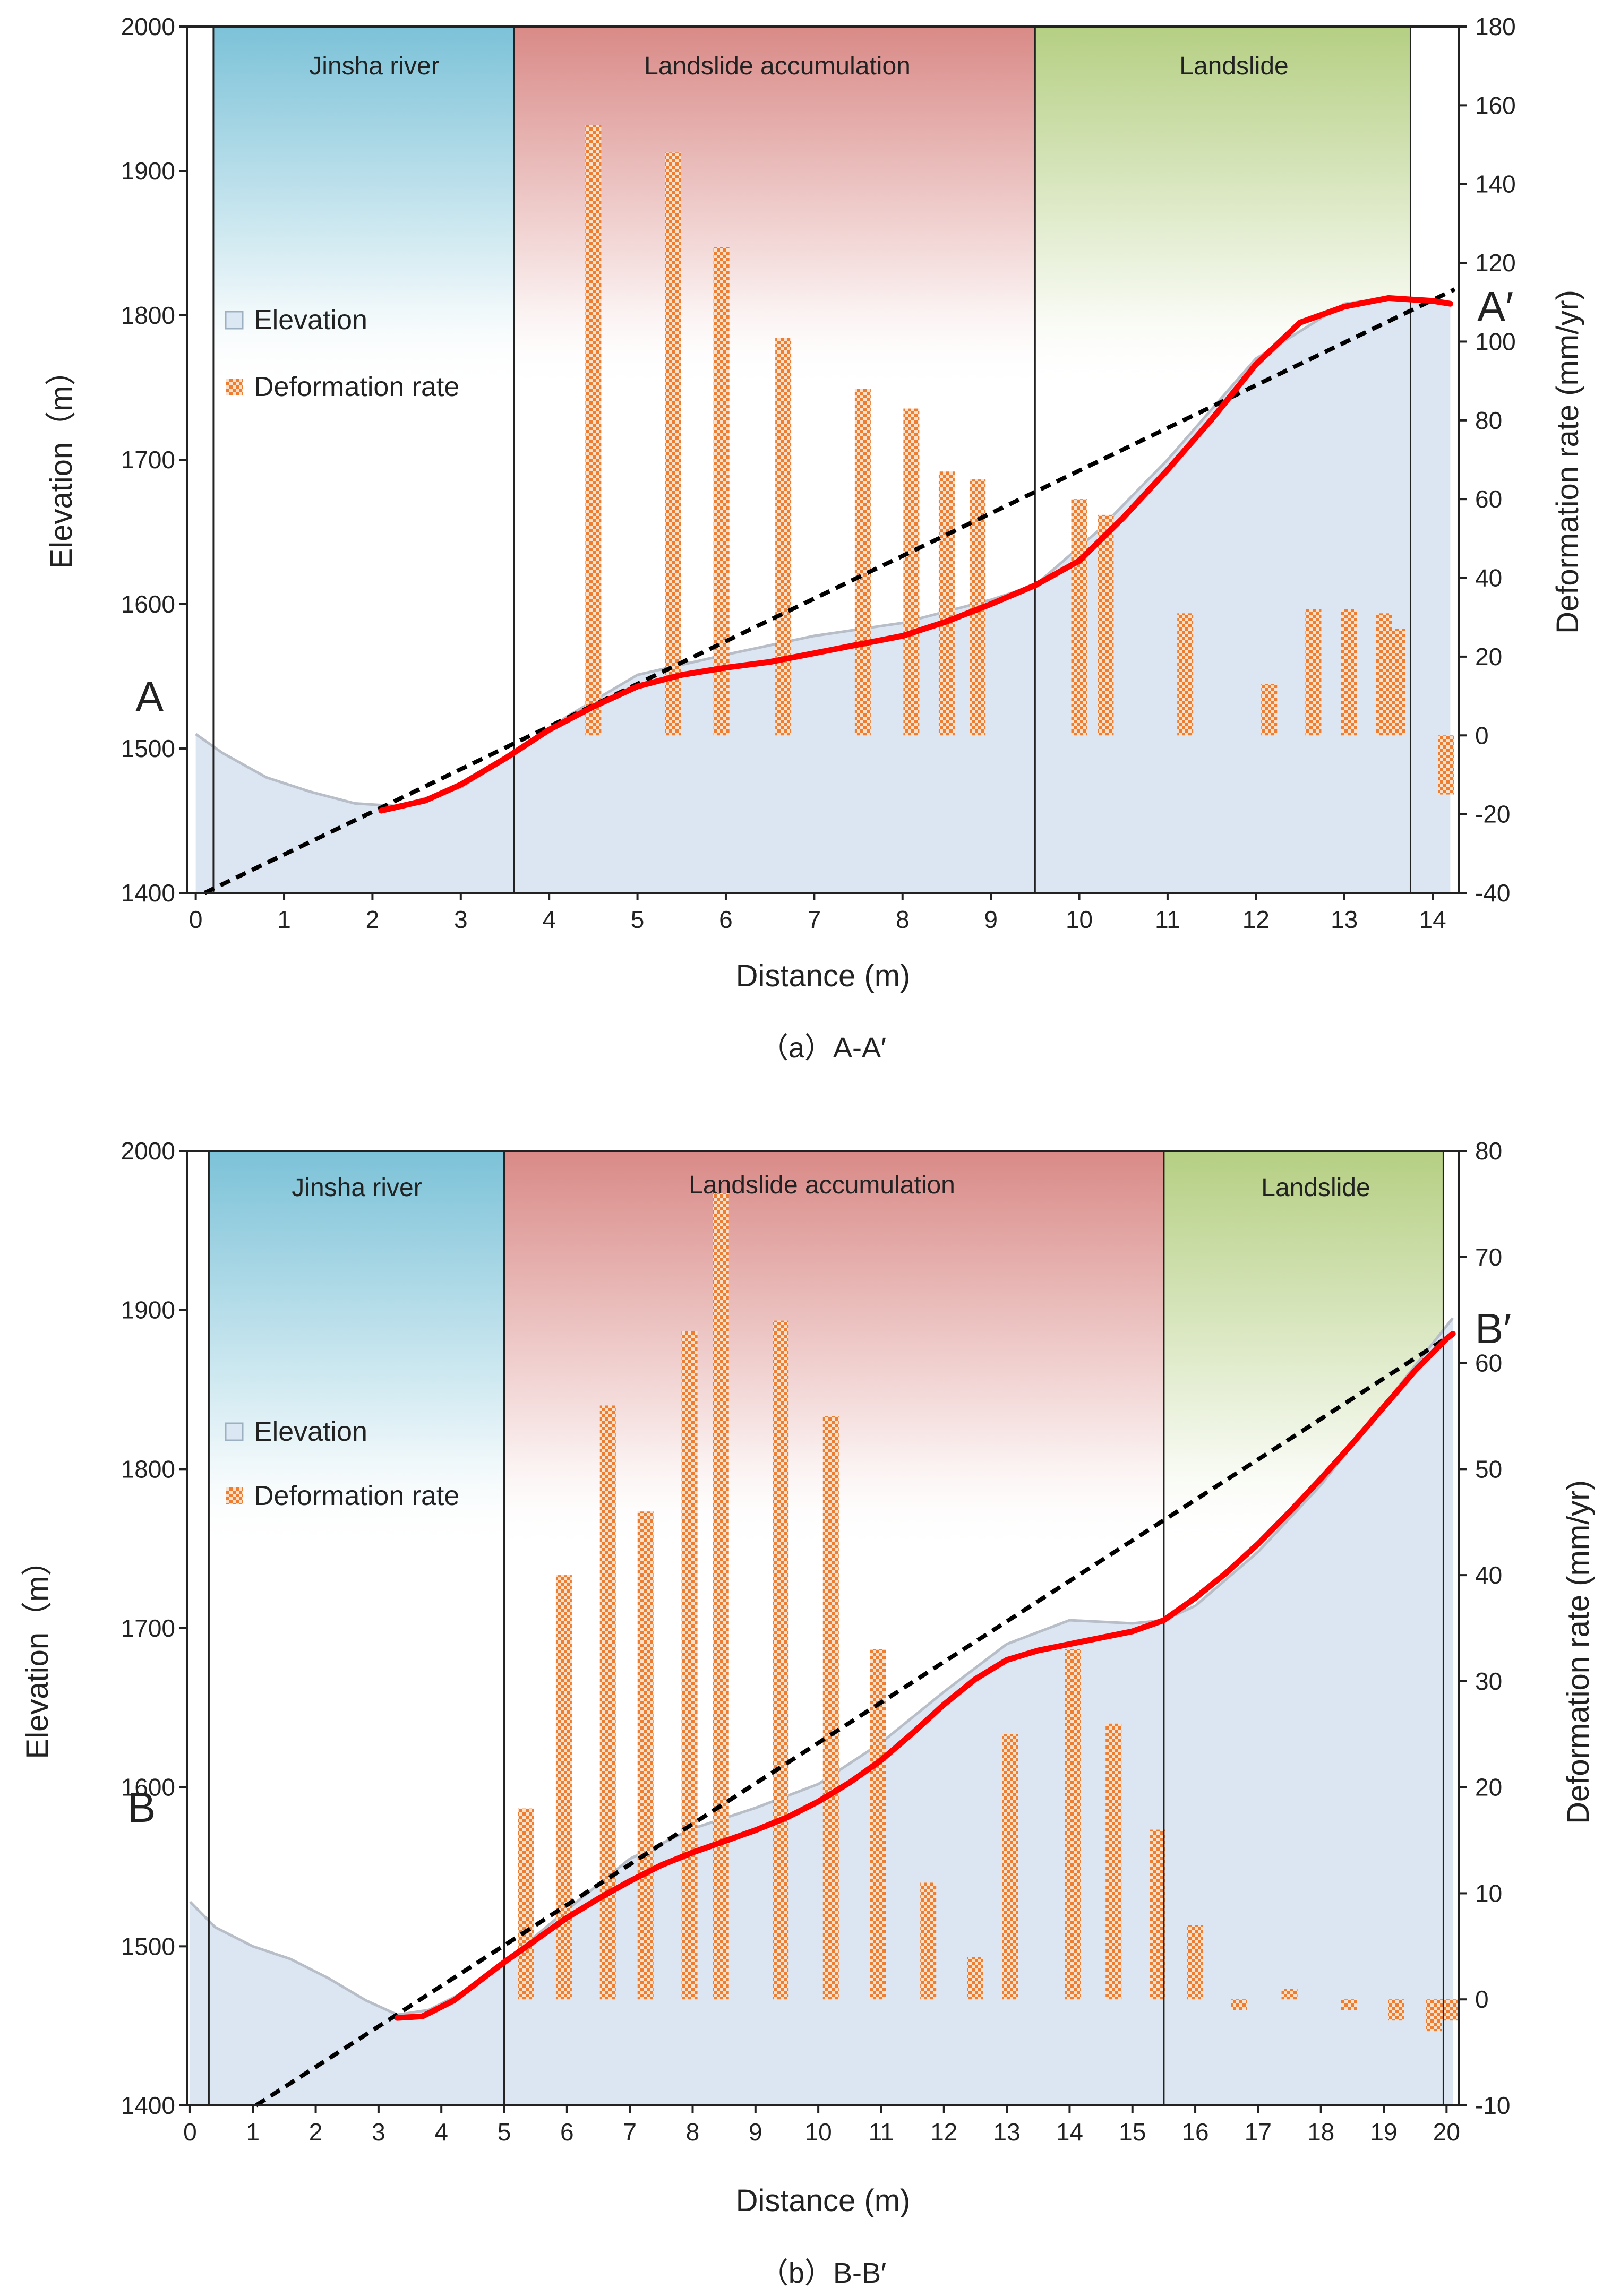  Describe the element at coordinates (1489, 1575) in the screenshot. I see `y-right-tick-label: 40` at that location.